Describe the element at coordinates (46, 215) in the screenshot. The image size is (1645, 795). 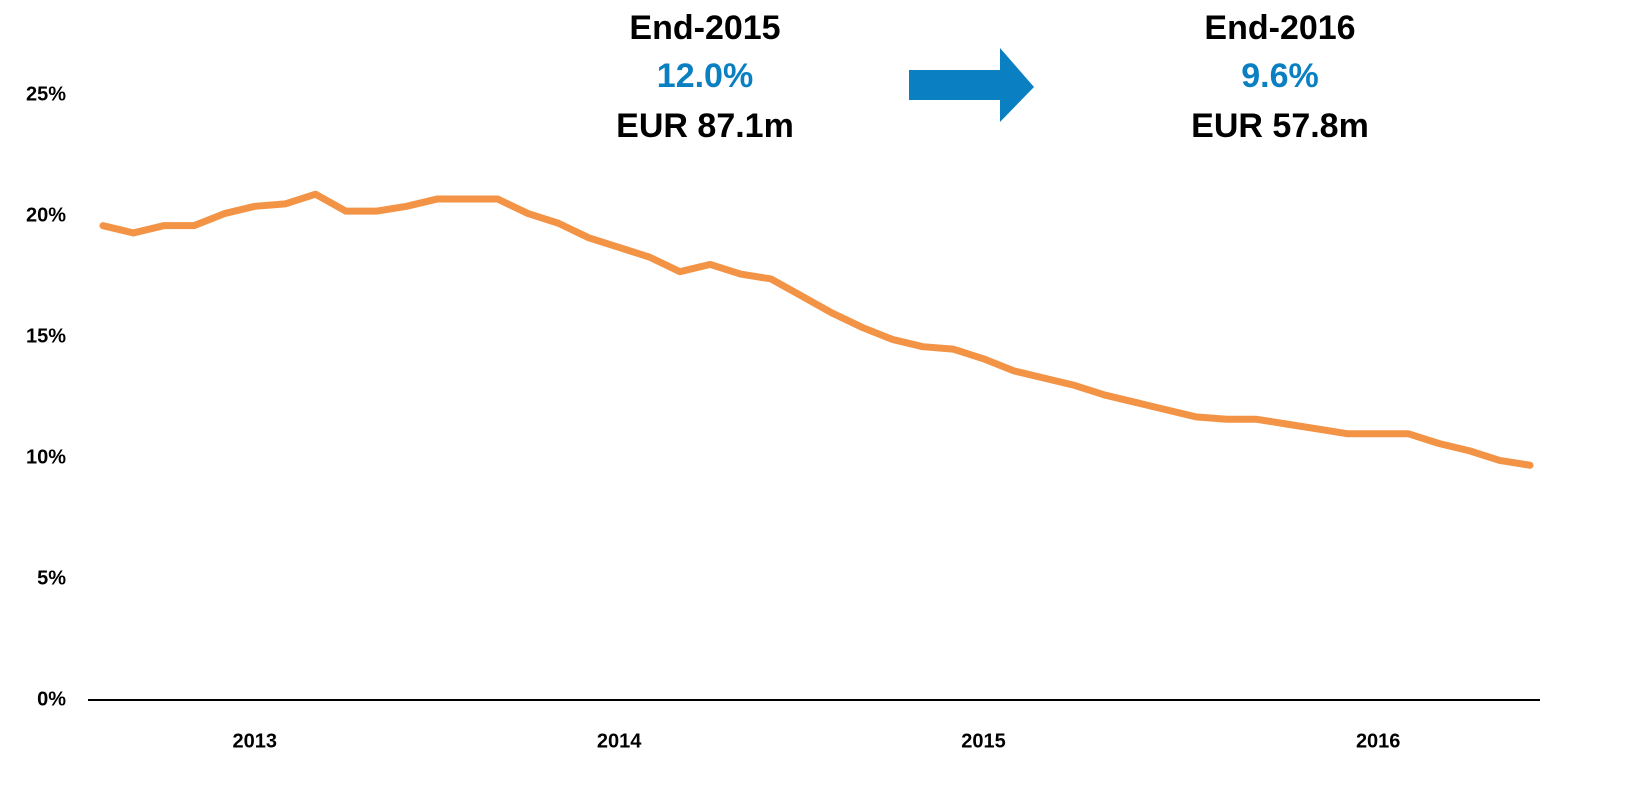
I see `y-tick-label: 20%` at that location.